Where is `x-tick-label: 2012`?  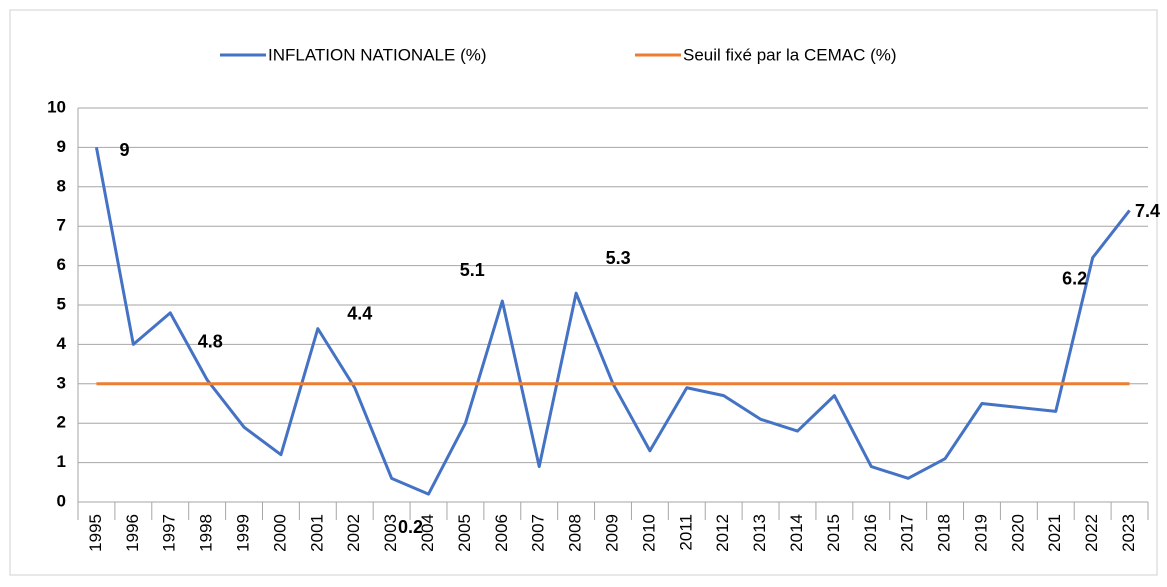 x-tick-label: 2012 is located at coordinates (722, 533).